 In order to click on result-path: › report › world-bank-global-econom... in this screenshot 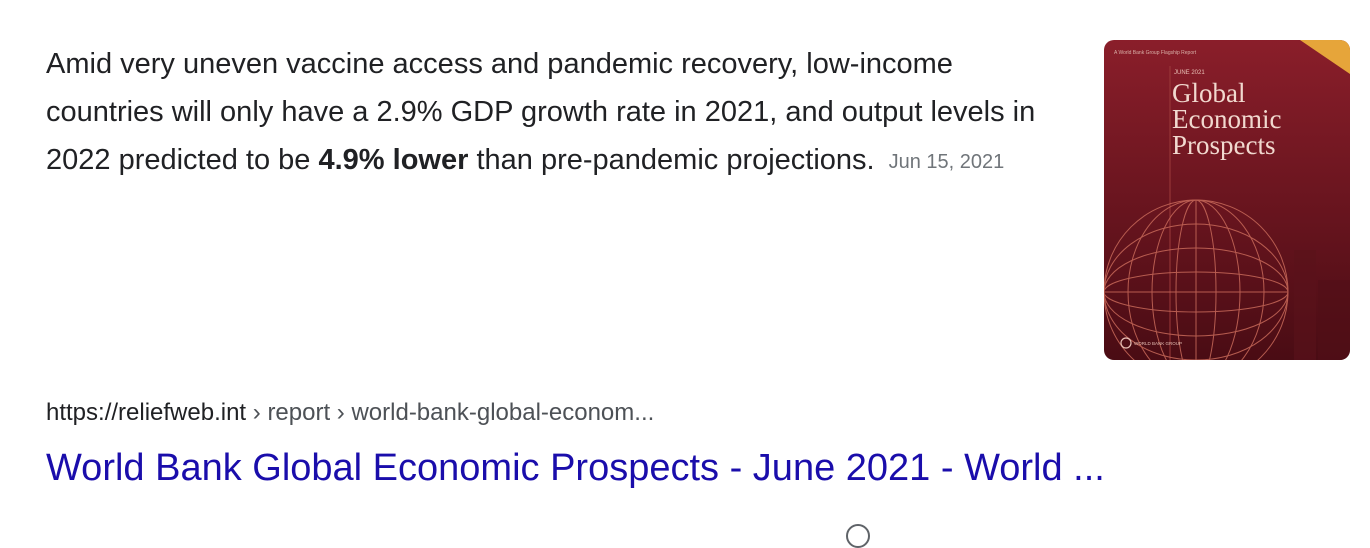, I will do `click(450, 412)`.